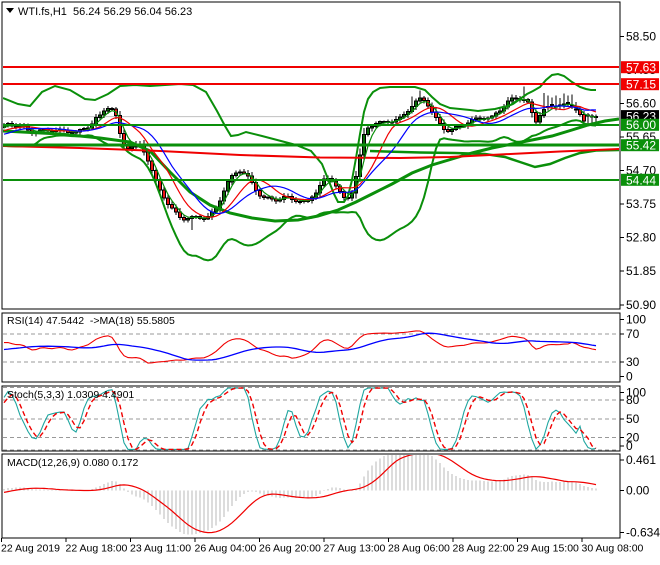 This screenshot has height=565, width=660. What do you see at coordinates (641, 204) in the screenshot?
I see `svg-text: 53.75` at bounding box center [641, 204].